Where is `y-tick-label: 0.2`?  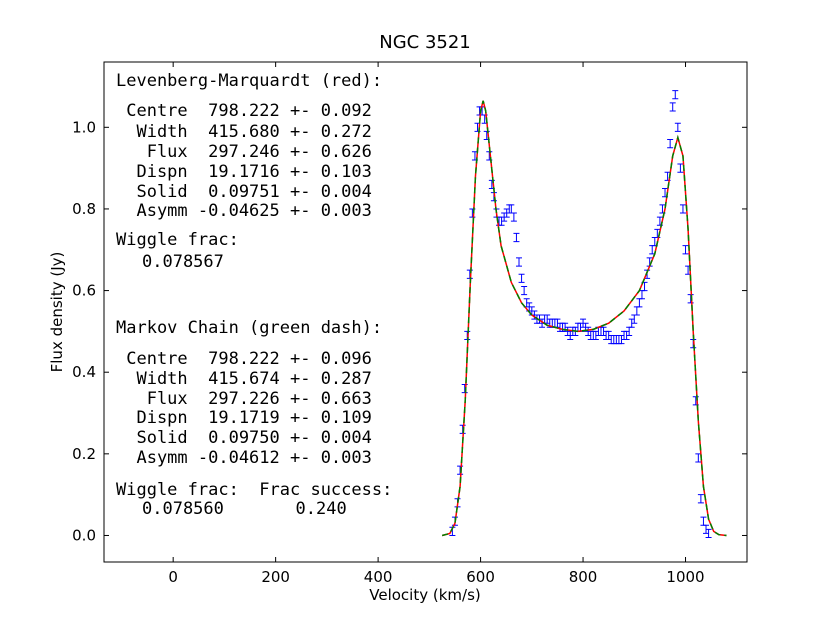
y-tick-label: 0.2 is located at coordinates (84, 454).